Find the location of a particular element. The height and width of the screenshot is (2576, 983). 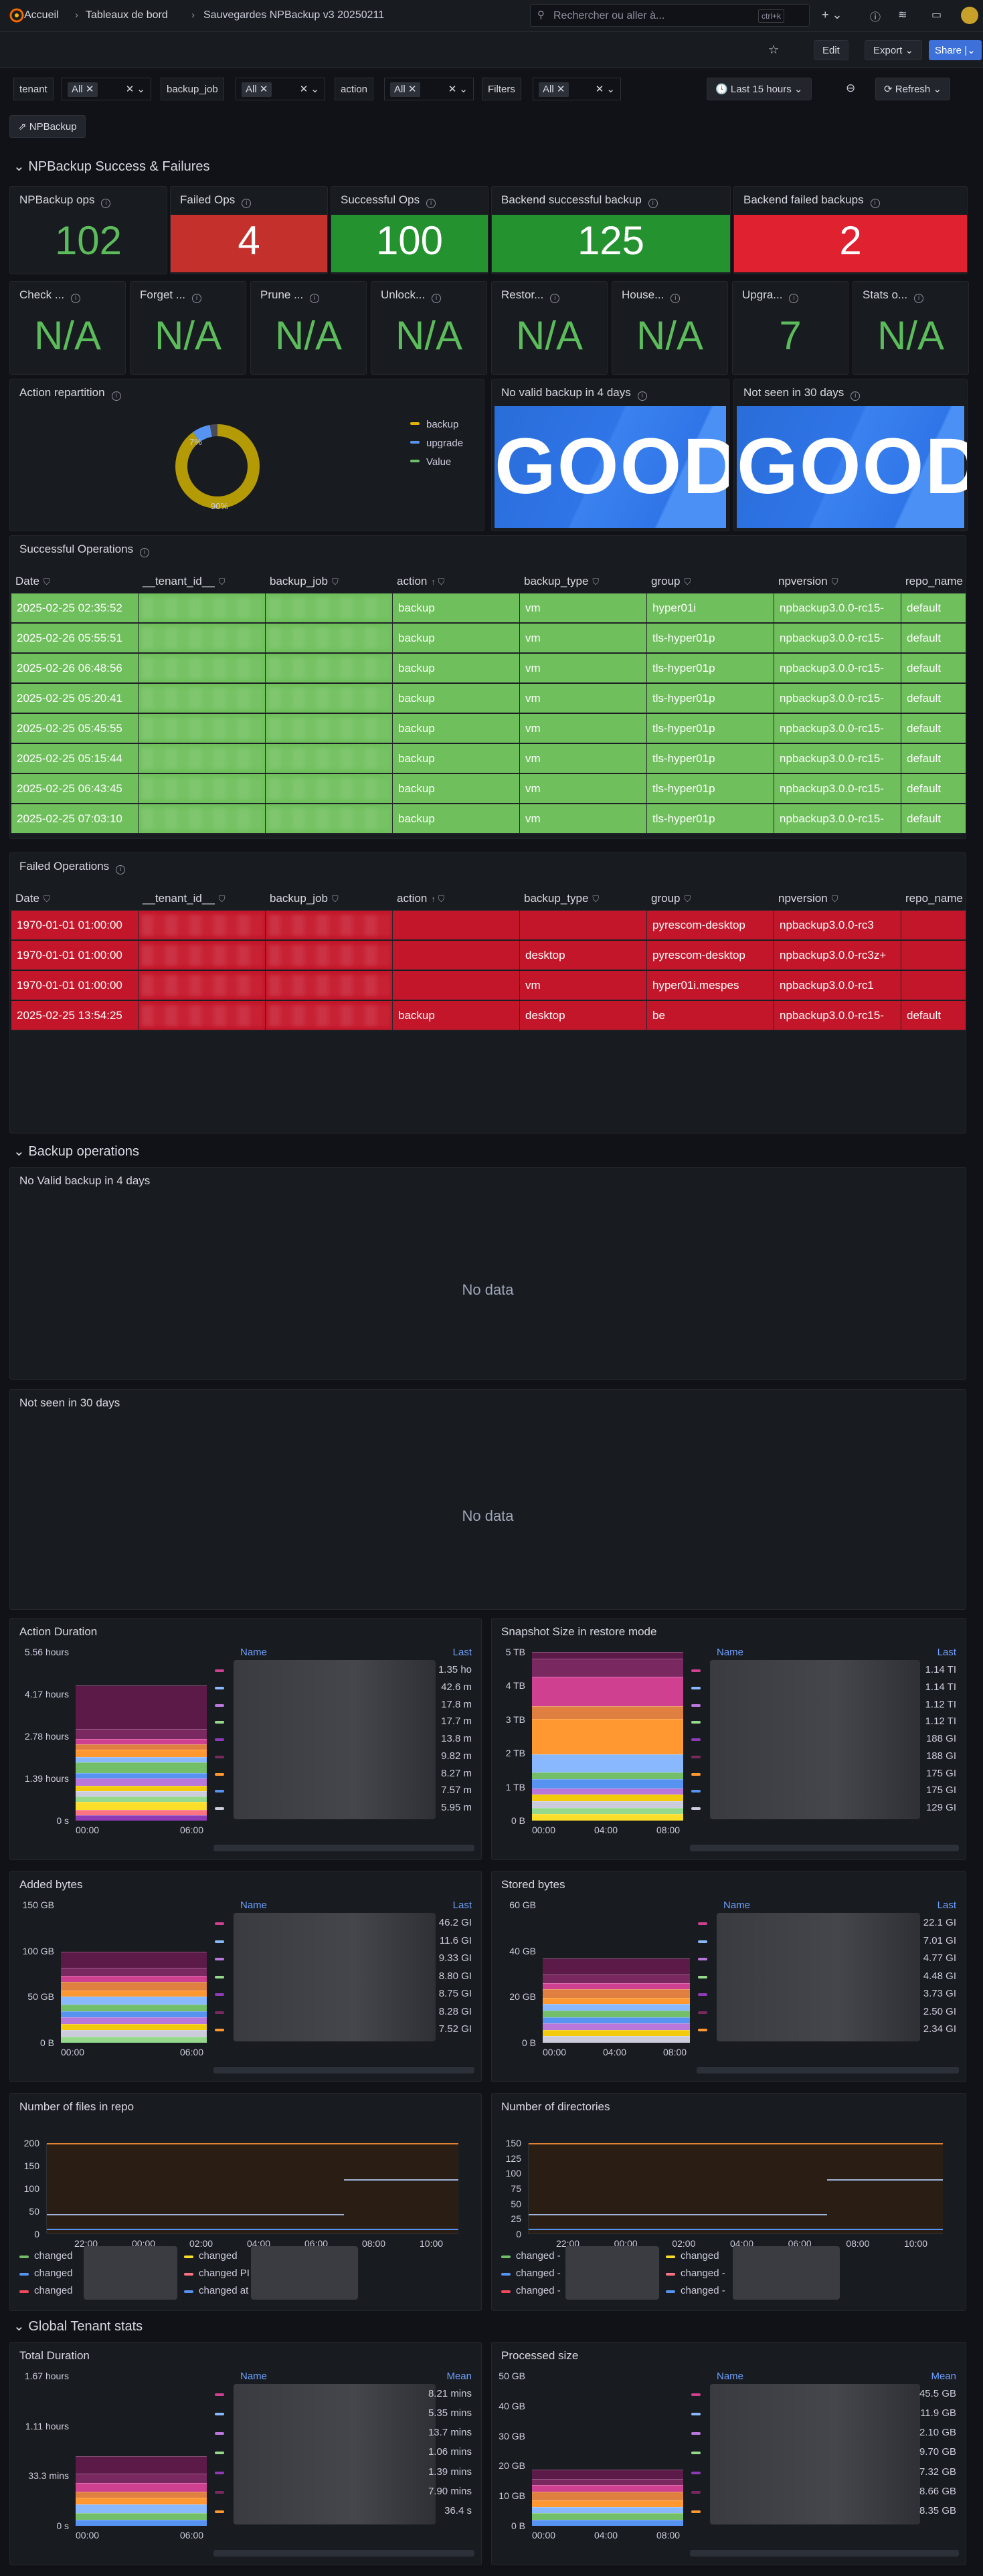

legend-item: Value is located at coordinates (437, 462).